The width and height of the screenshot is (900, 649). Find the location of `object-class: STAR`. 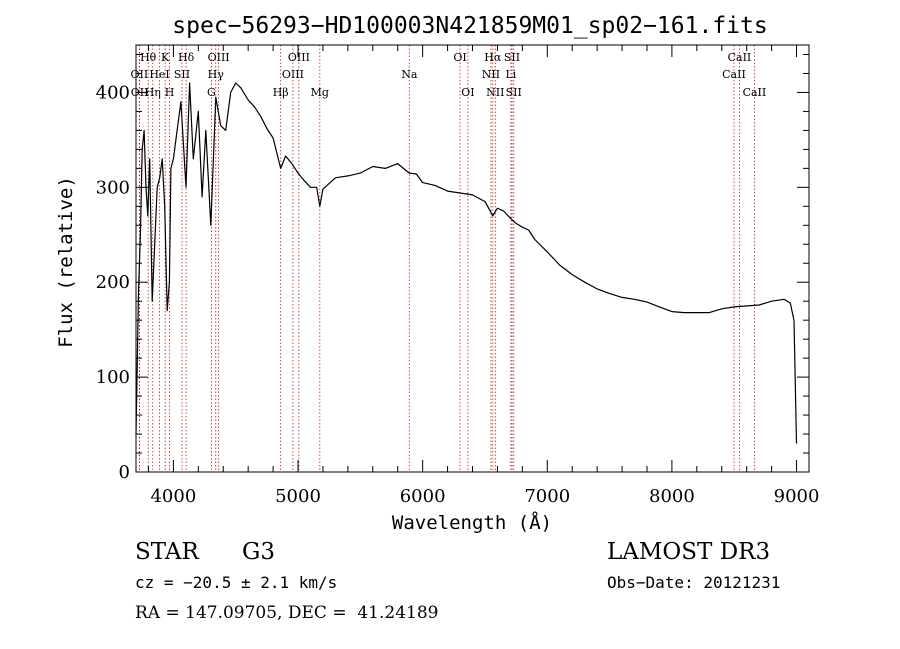

object-class: STAR is located at coordinates (167, 552).